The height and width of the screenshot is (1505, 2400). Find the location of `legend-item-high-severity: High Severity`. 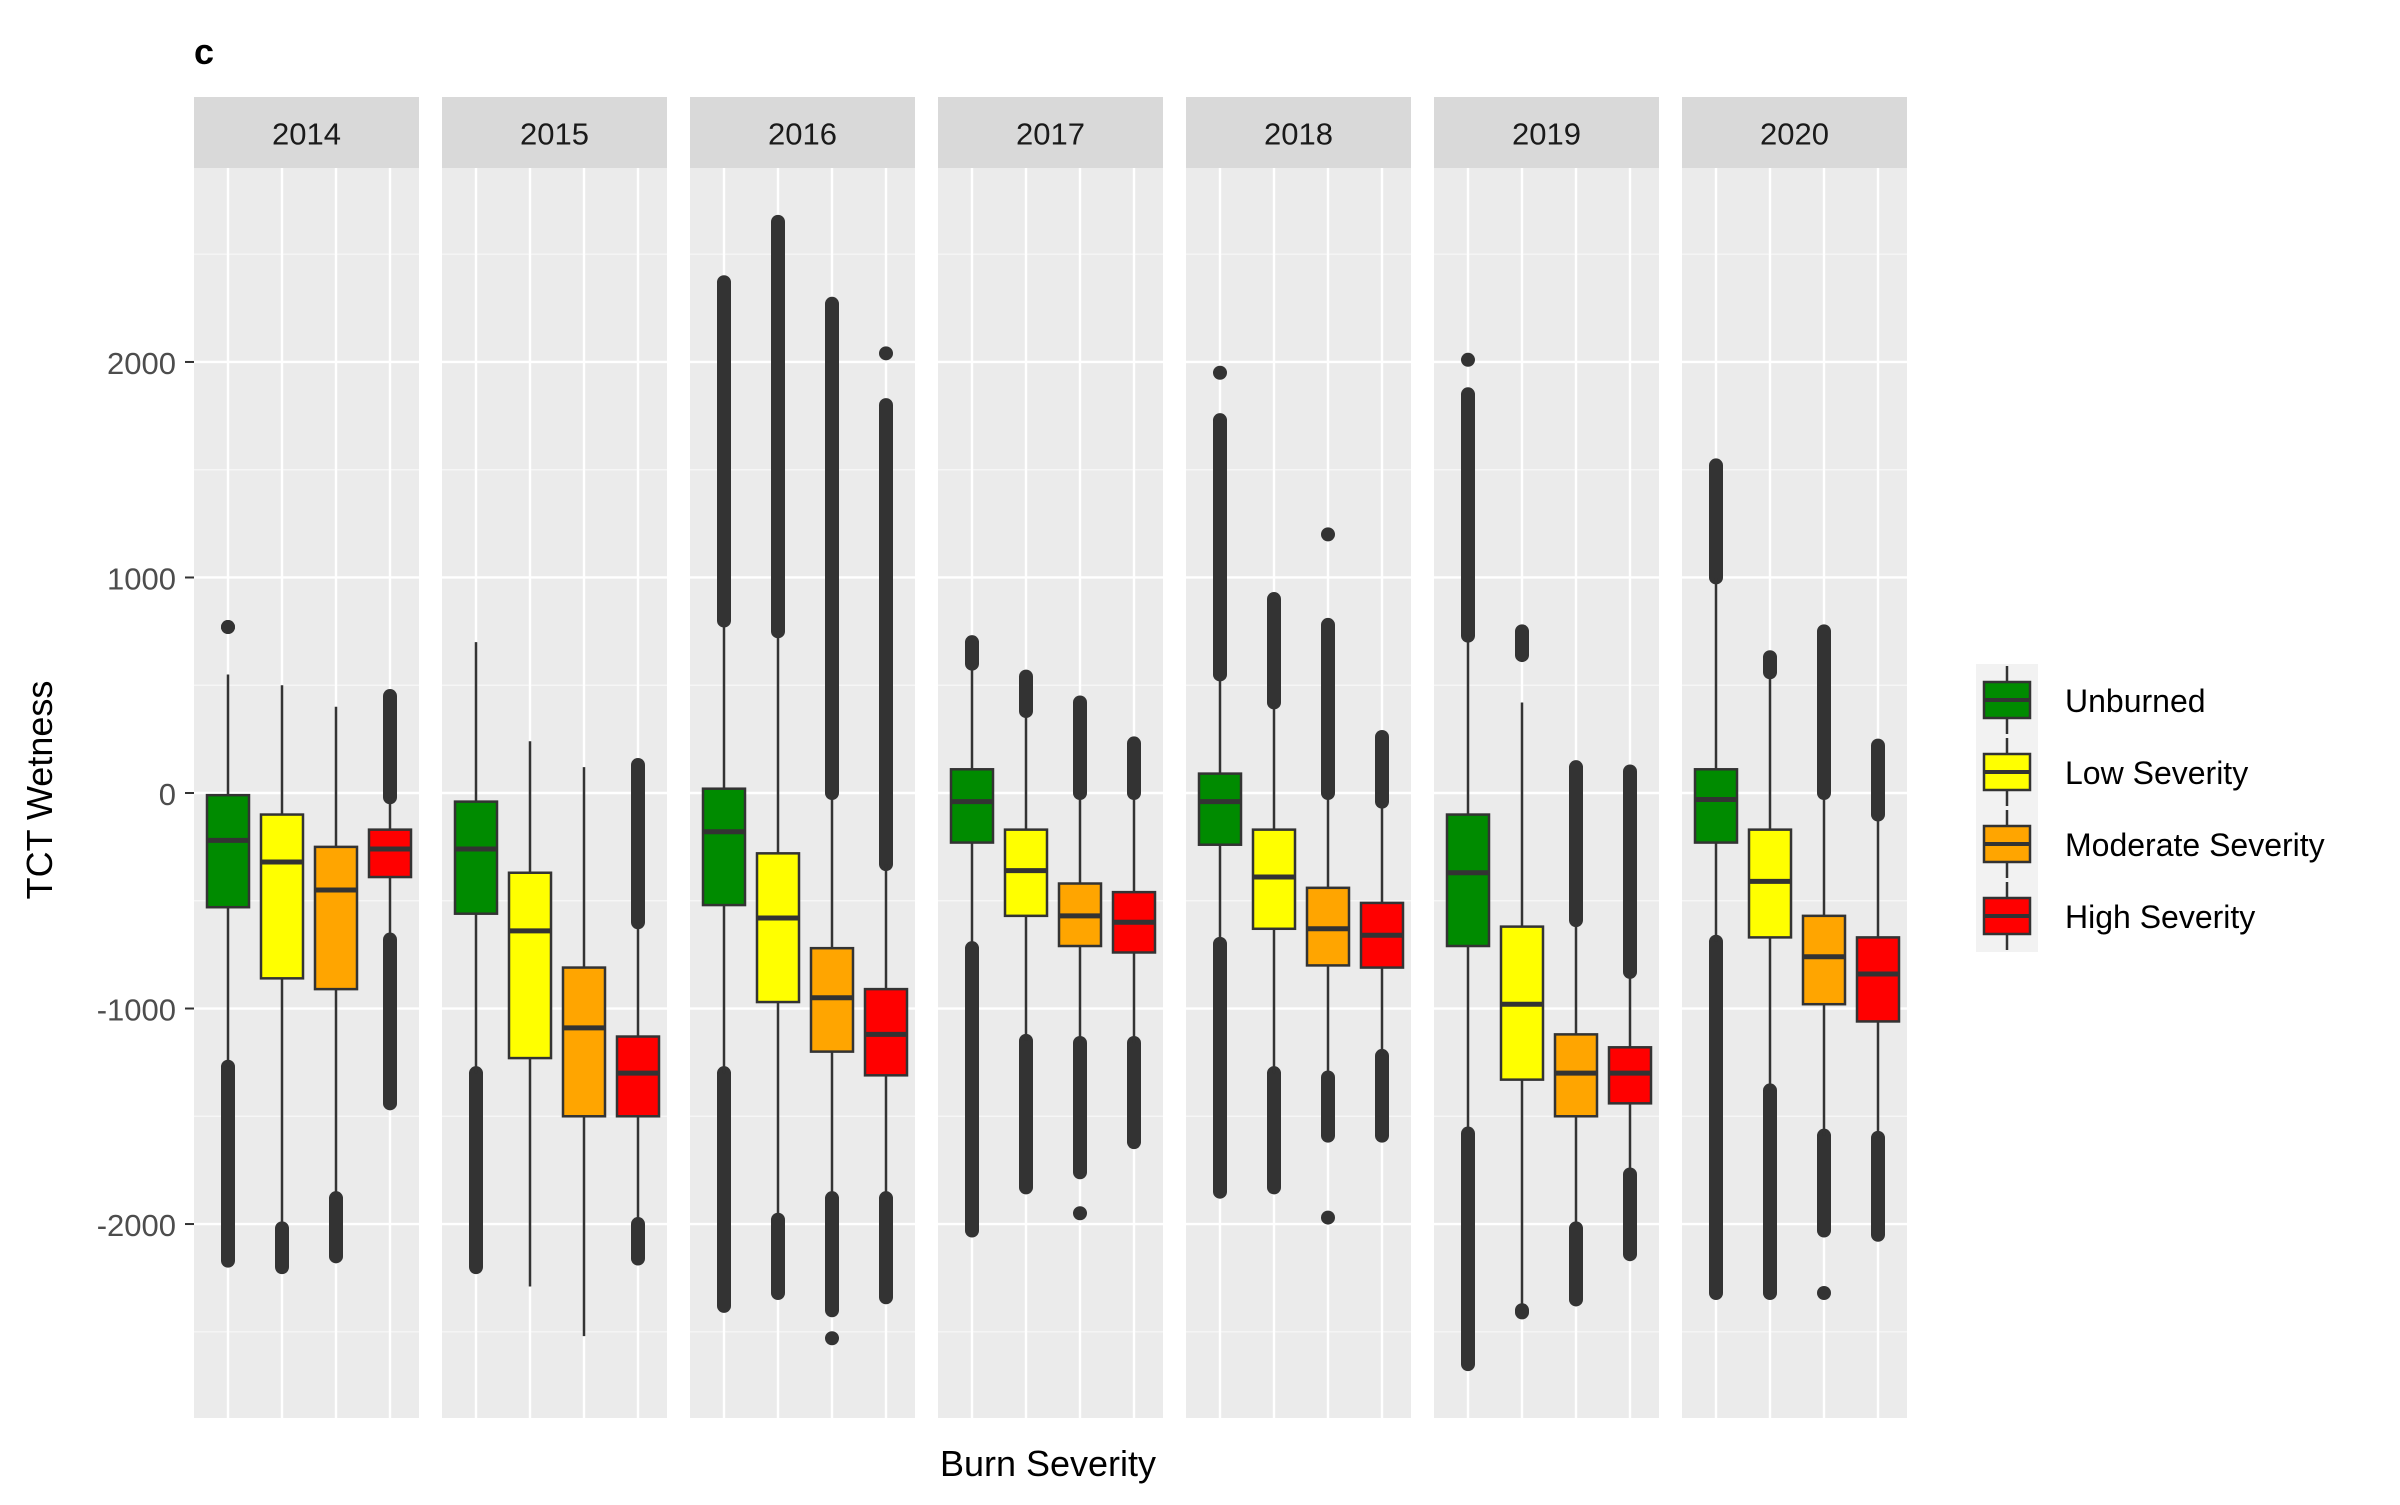

legend-item-high-severity: High Severity is located at coordinates (2115, 916).